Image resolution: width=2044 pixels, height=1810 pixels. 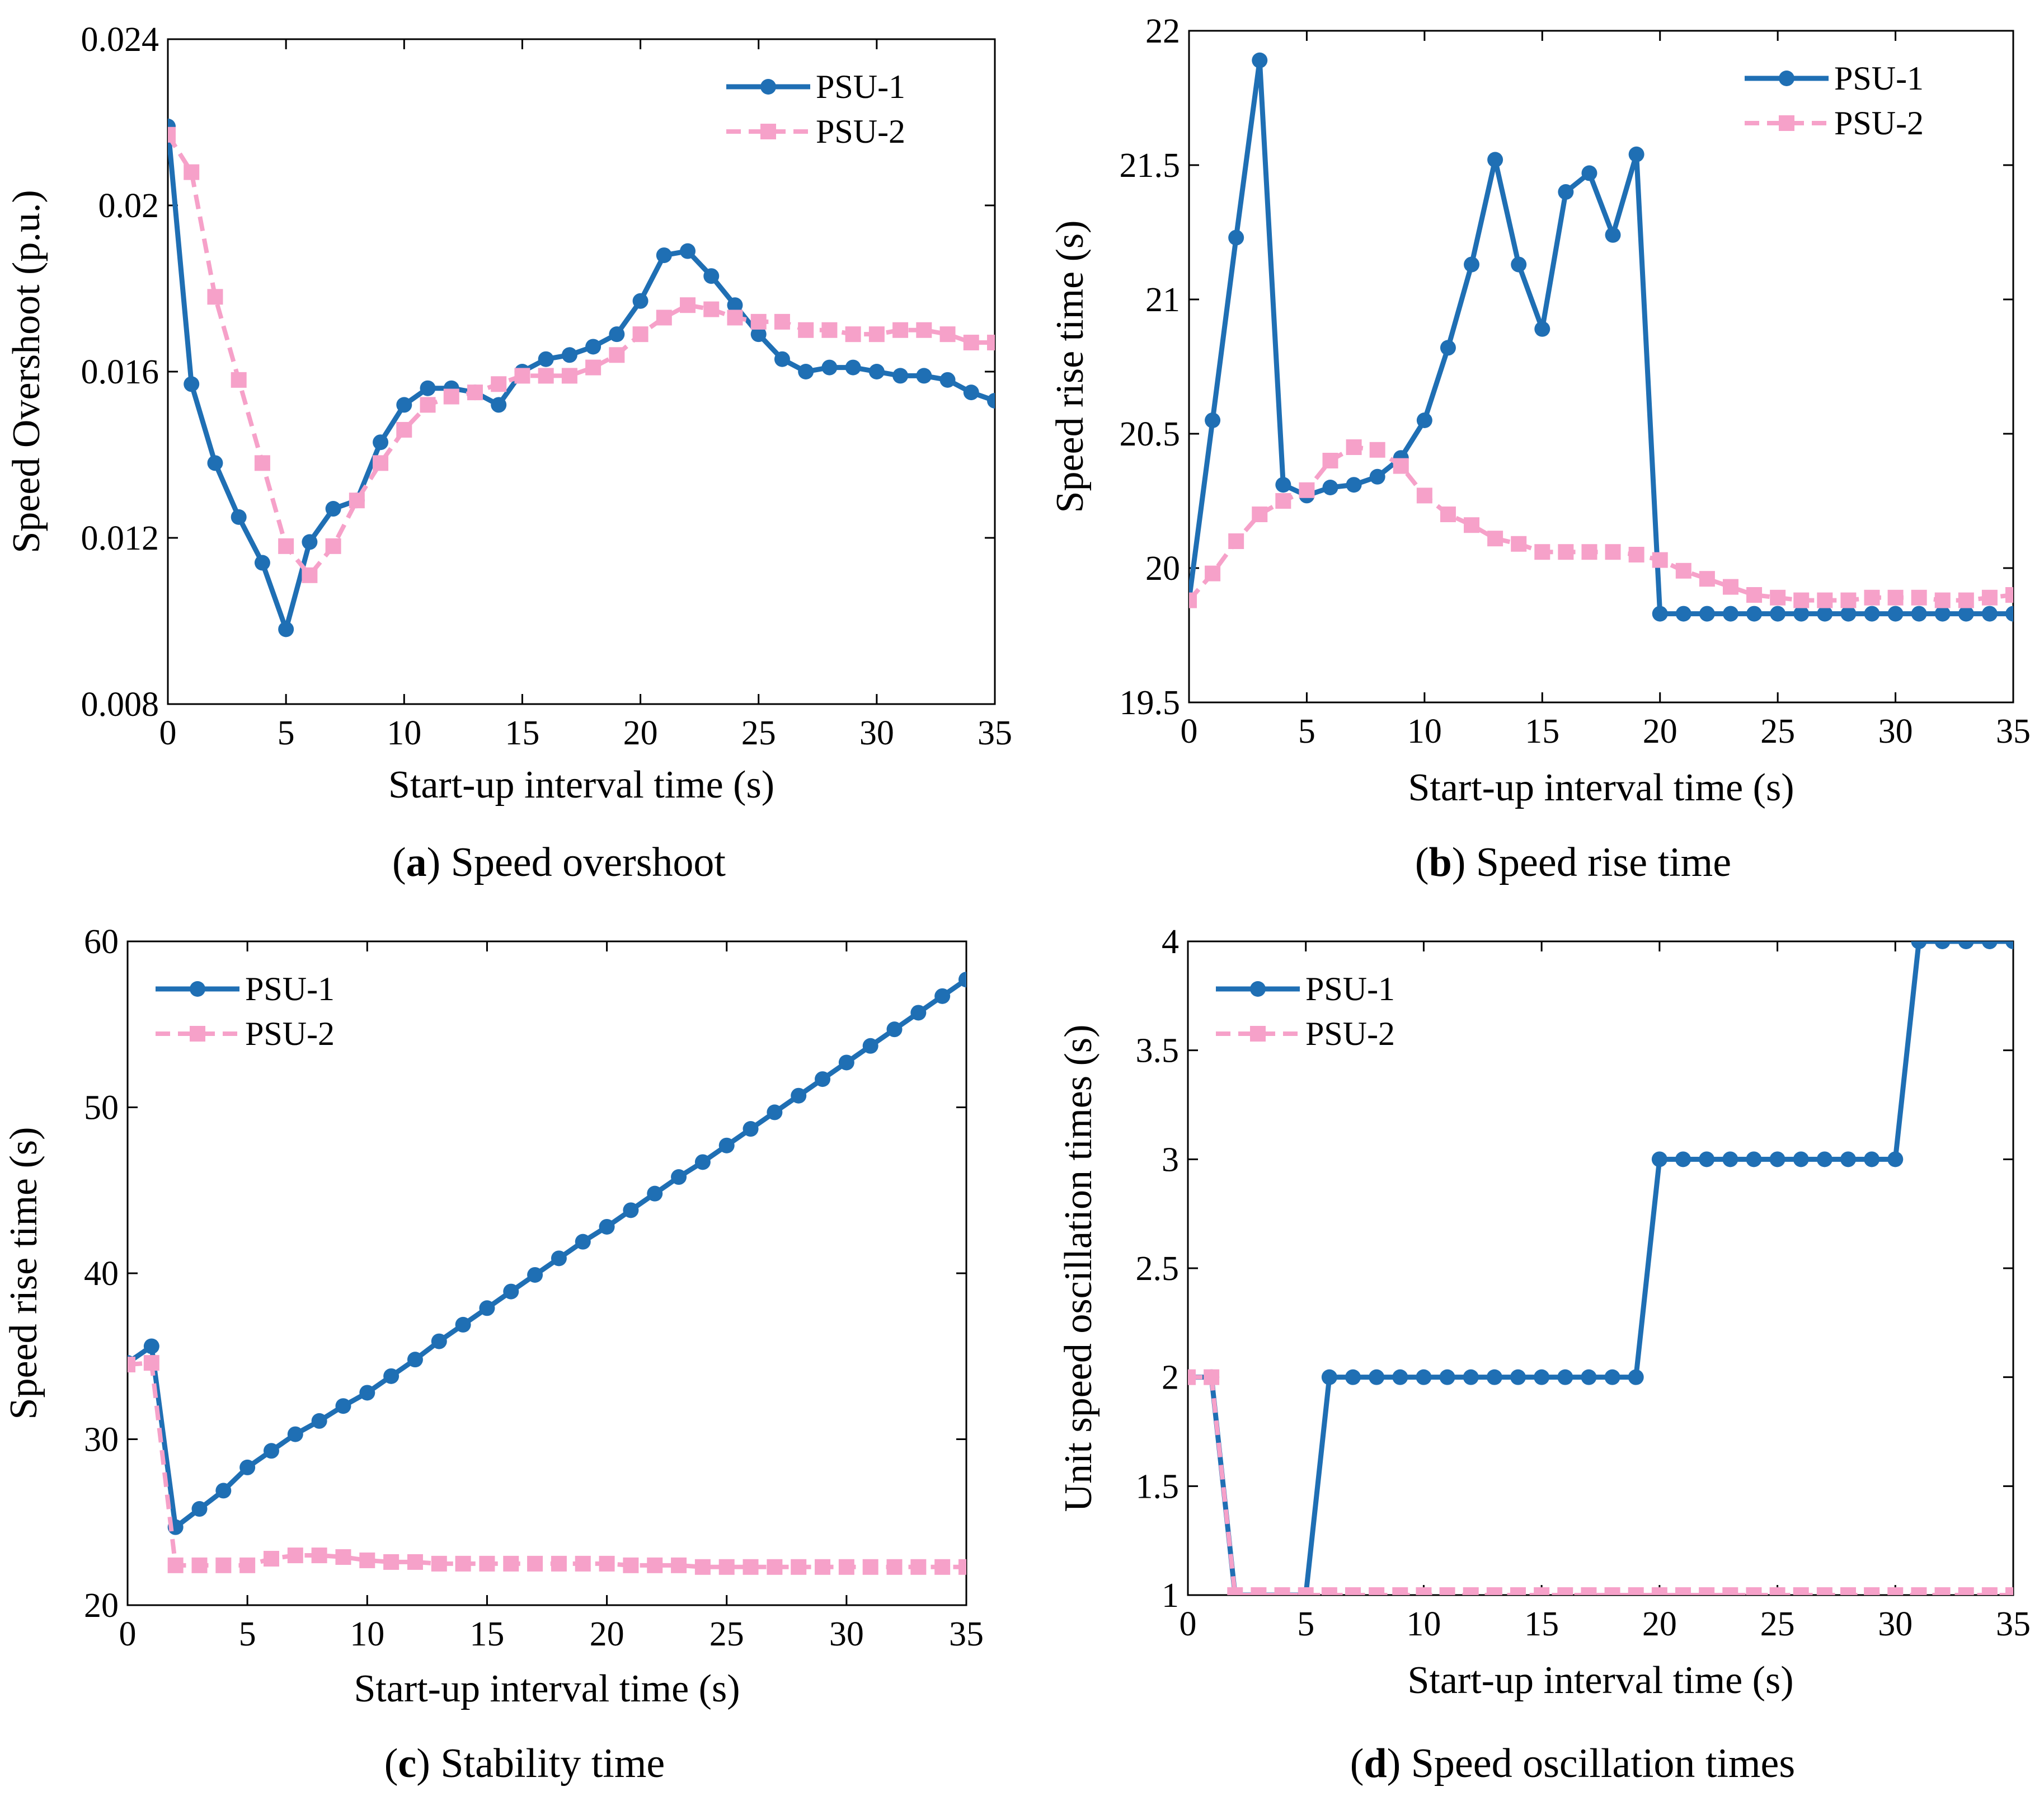 I want to click on x-tick-label: 30, so click(x=1896, y=1624).